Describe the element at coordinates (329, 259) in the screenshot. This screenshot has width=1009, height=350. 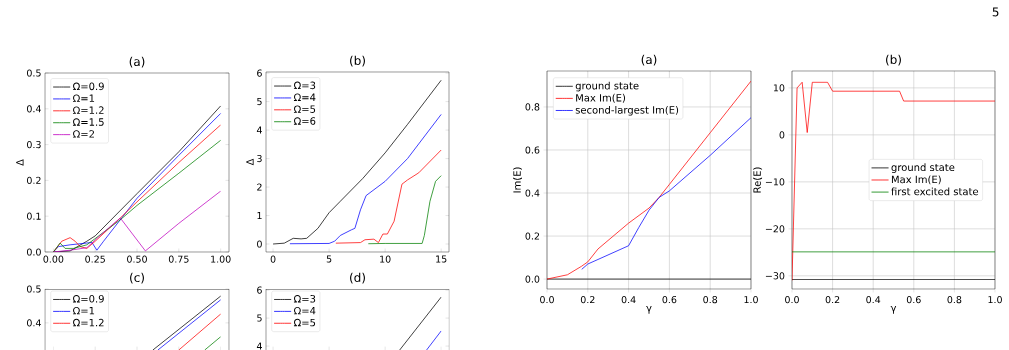
I see `x-tick-label: 5` at that location.